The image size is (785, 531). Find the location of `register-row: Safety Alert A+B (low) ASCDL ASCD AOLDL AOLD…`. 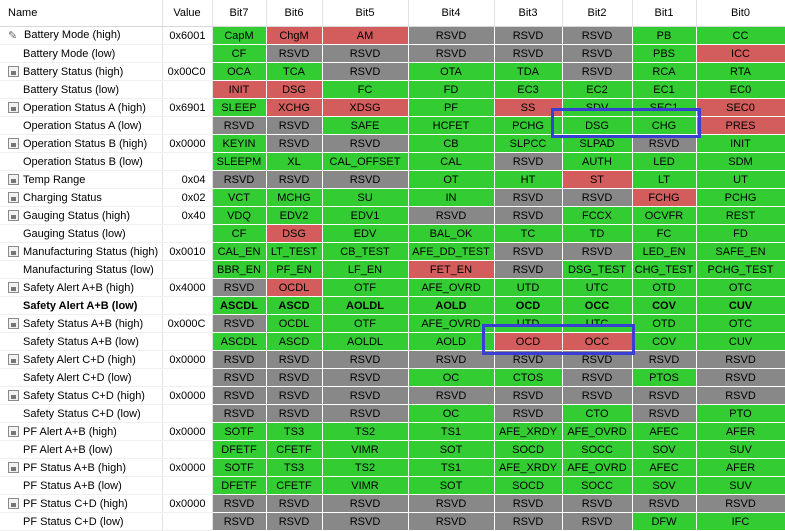

register-row: Safety Alert A+B (low) ASCDL ASCD AOLDL AOLD… is located at coordinates (392, 305).